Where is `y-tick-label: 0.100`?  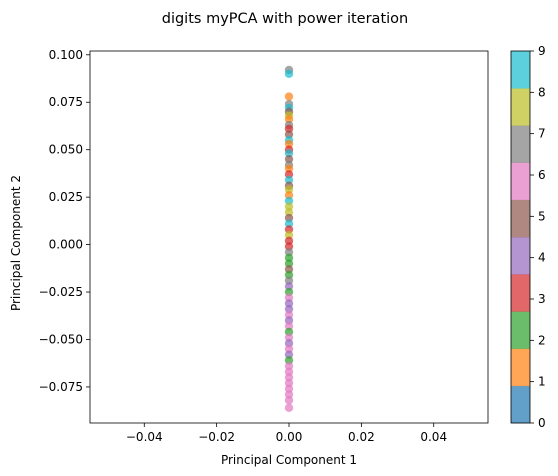
y-tick-label: 0.100 is located at coordinates (66, 55).